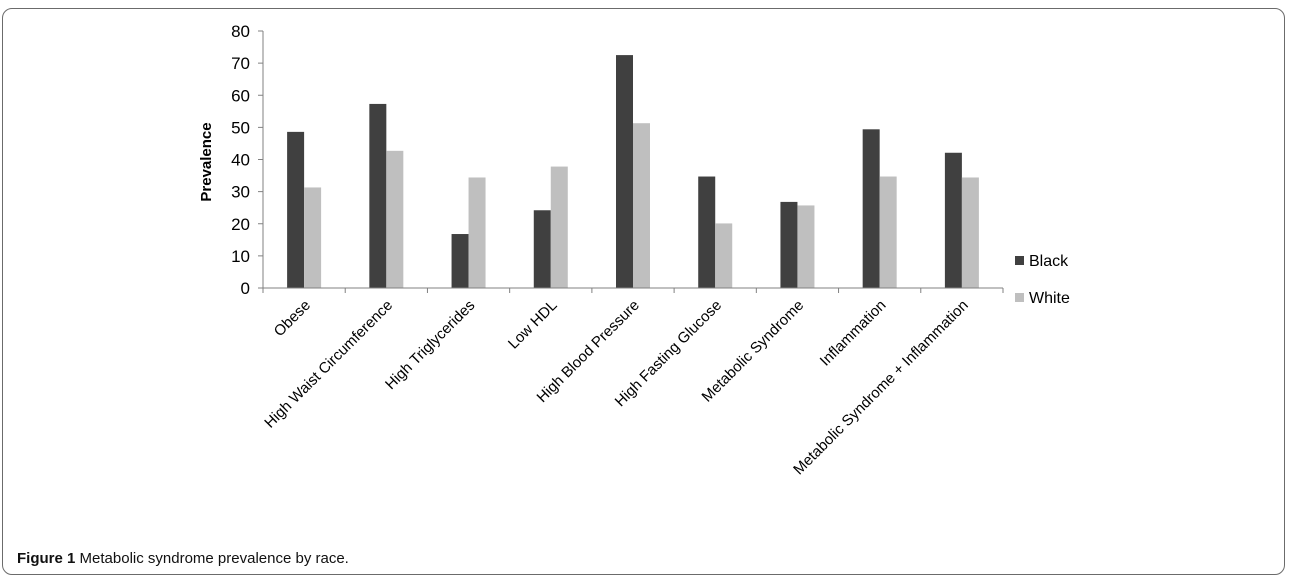 The height and width of the screenshot is (579, 1290). I want to click on legend-label-black: Black, so click(1049, 261).